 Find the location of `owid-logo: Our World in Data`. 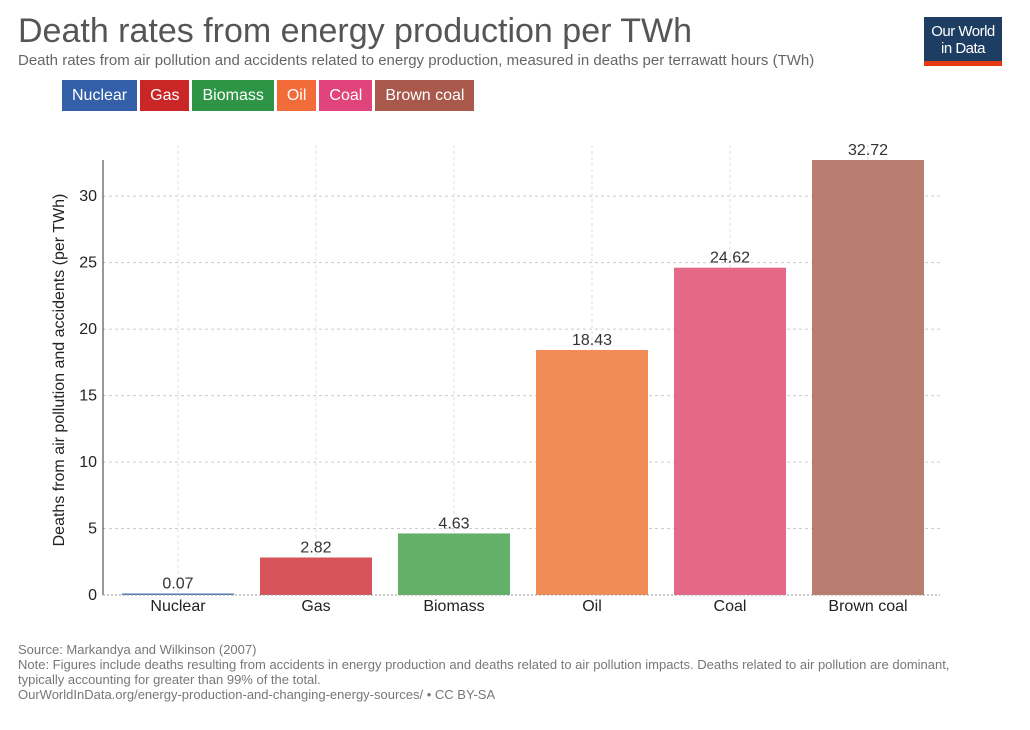

owid-logo: Our World in Data is located at coordinates (963, 41).